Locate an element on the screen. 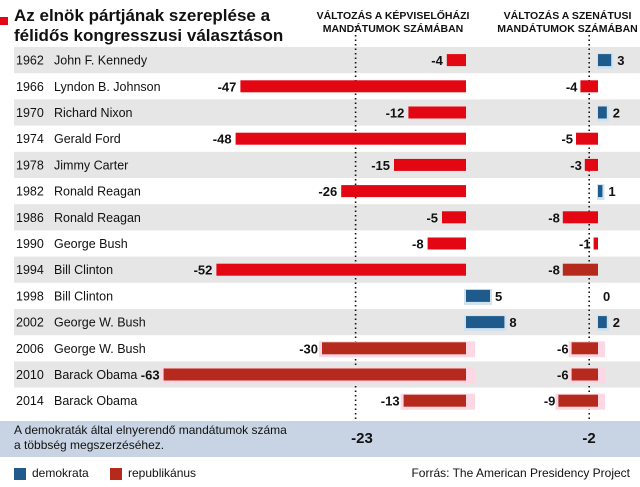 The height and width of the screenshot is (487, 640). house-value-label: -48 is located at coordinates (222, 139).